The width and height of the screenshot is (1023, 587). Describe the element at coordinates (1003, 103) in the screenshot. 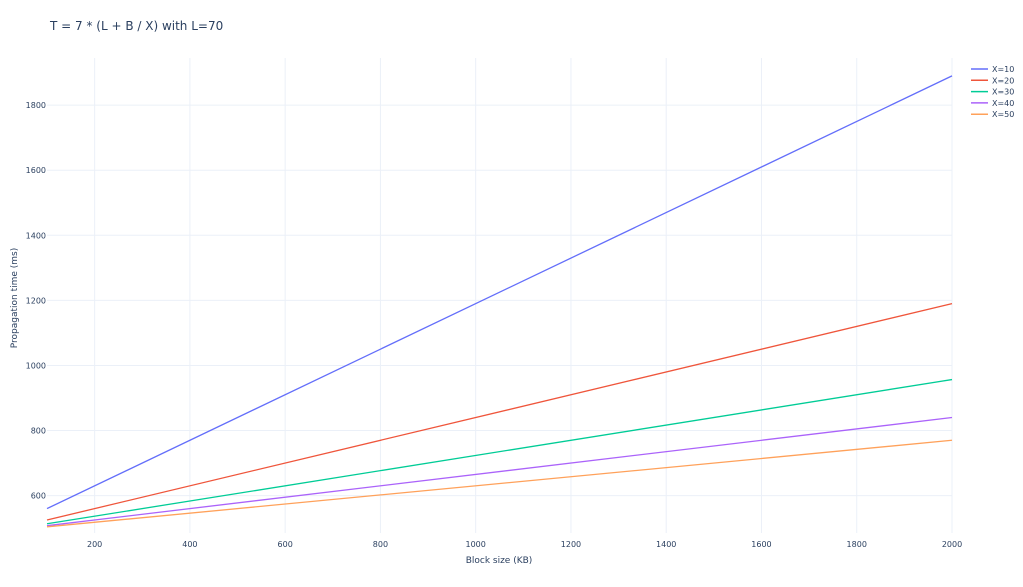

I see `legend-label: X=40` at that location.